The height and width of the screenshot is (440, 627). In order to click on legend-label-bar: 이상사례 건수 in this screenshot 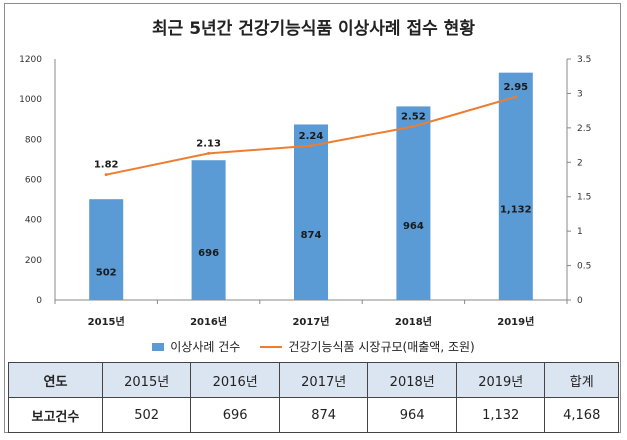, I will do `click(205, 347)`.